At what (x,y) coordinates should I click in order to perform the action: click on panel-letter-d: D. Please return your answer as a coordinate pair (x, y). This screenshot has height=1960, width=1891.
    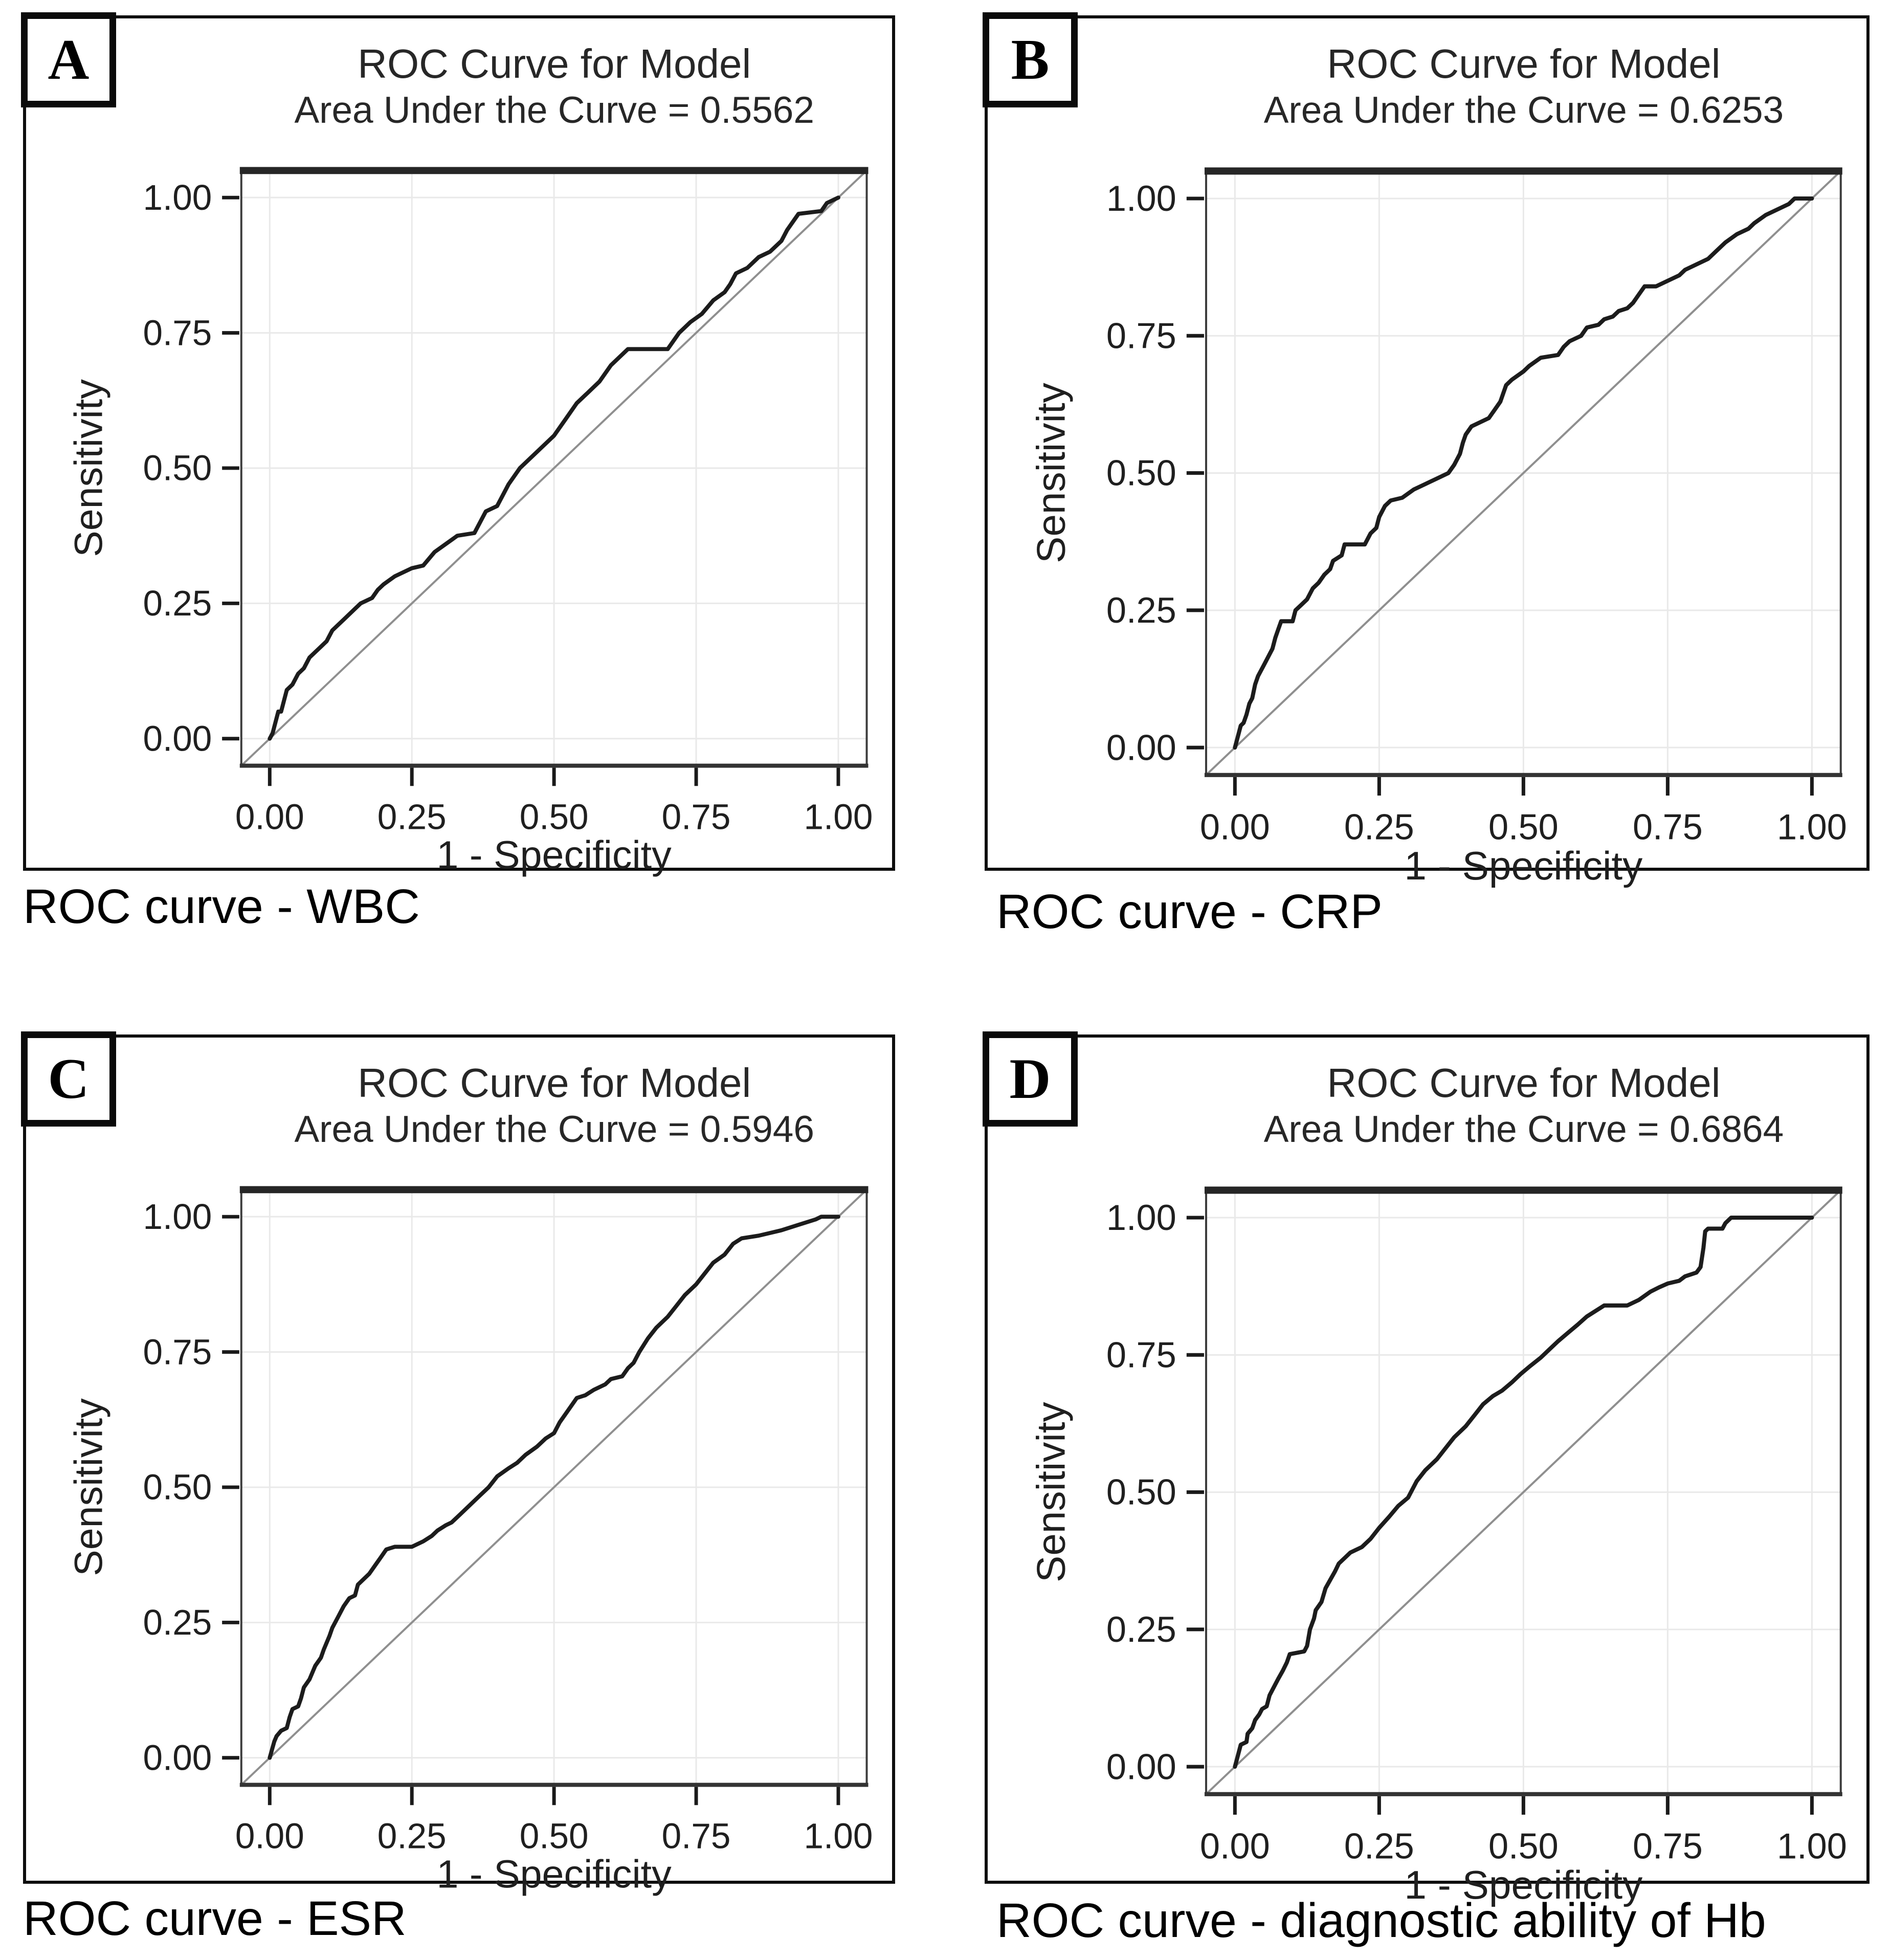
    Looking at the image, I should click on (1030, 1079).